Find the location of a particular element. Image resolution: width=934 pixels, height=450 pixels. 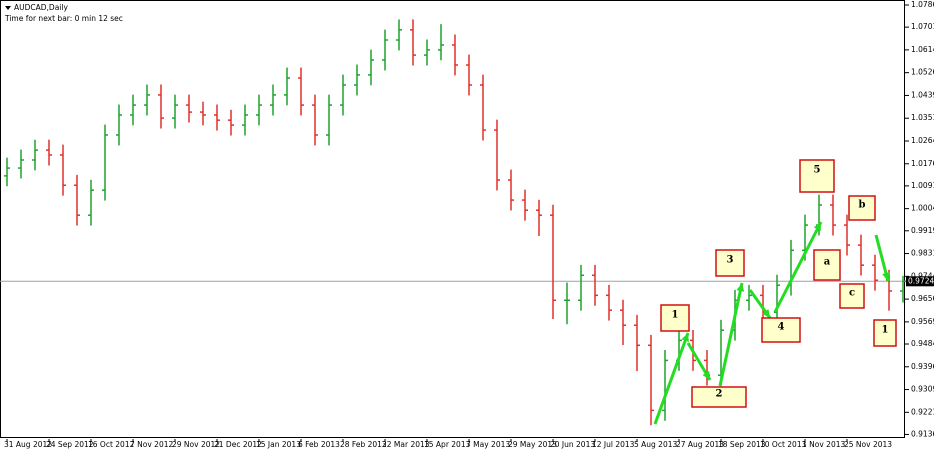

x-tick-label: 31 Aug 2012 is located at coordinates (28, 444).